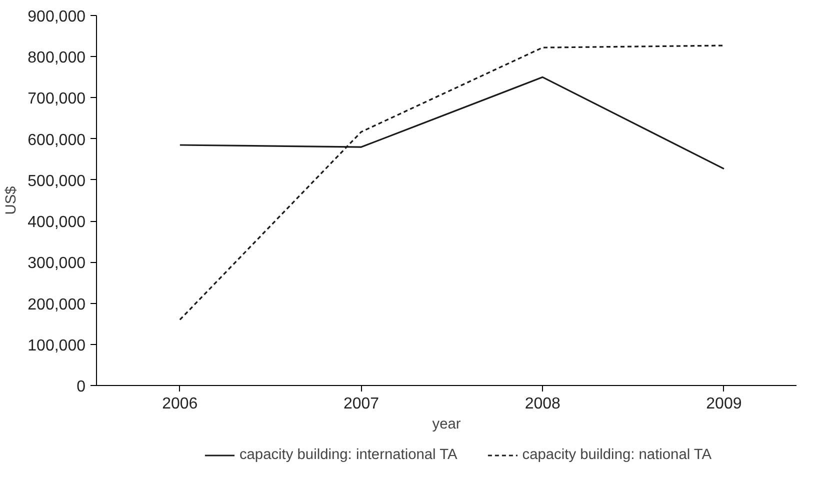 Image resolution: width=837 pixels, height=503 pixels. Describe the element at coordinates (57, 223) in the screenshot. I see `y-tick-label: 400,000` at that location.